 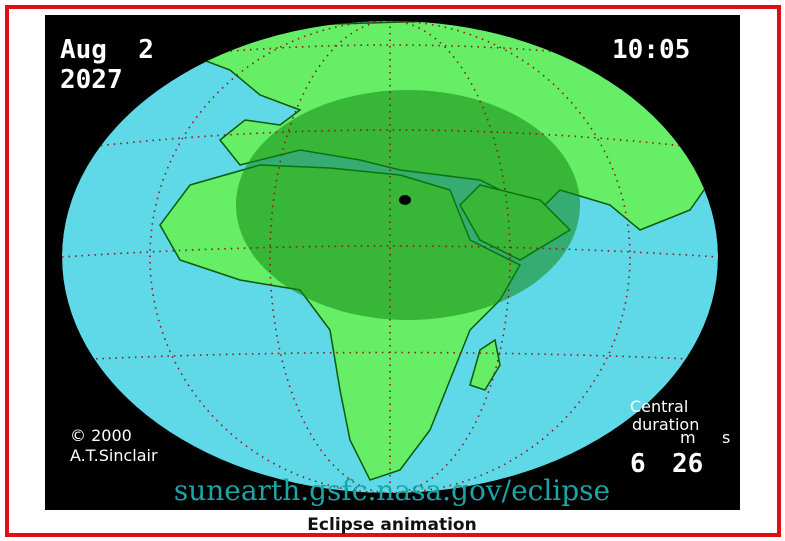 I want to click on unit: s, so click(x=726, y=437).